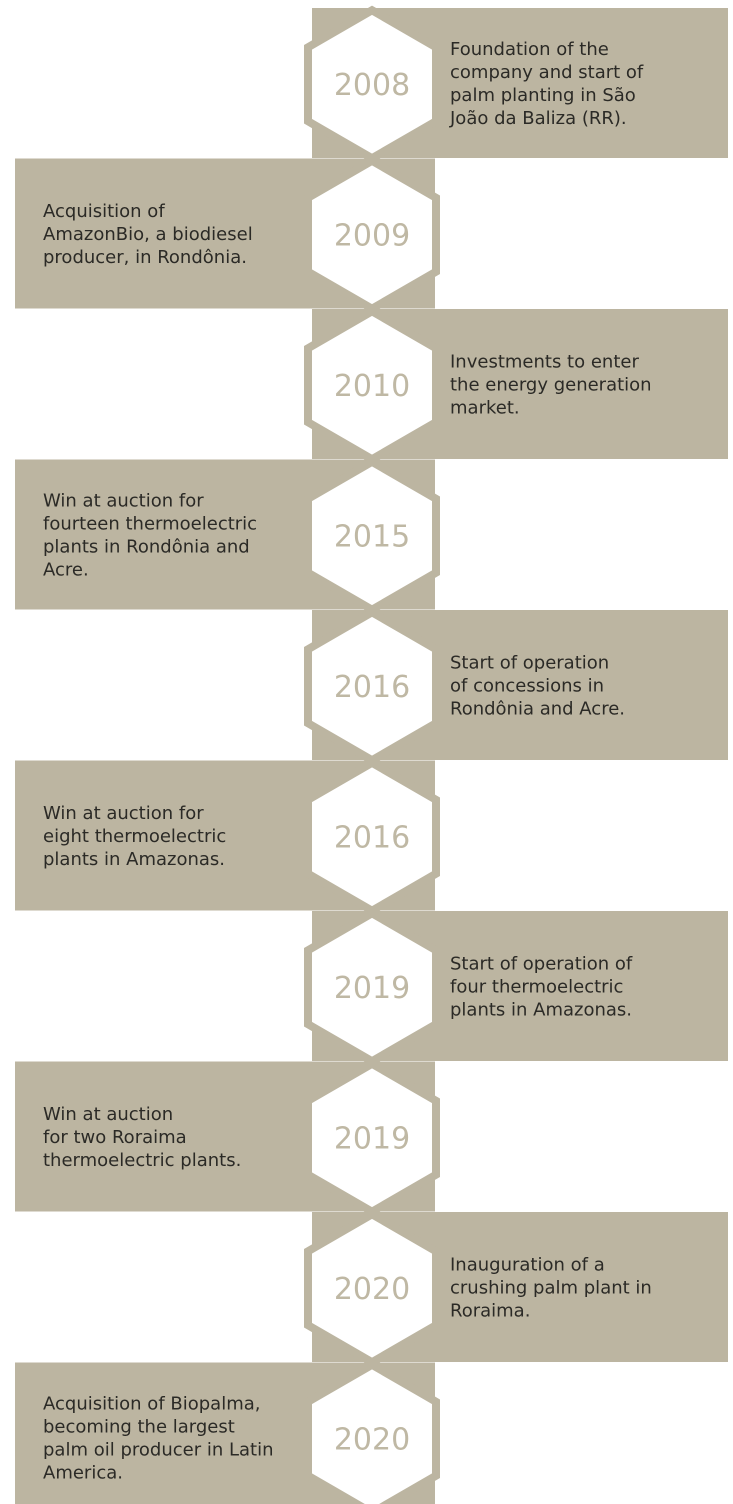 The width and height of the screenshot is (733, 1504). Describe the element at coordinates (551, 1287) in the screenshot. I see `description-line: crushing palm plant in` at that location.